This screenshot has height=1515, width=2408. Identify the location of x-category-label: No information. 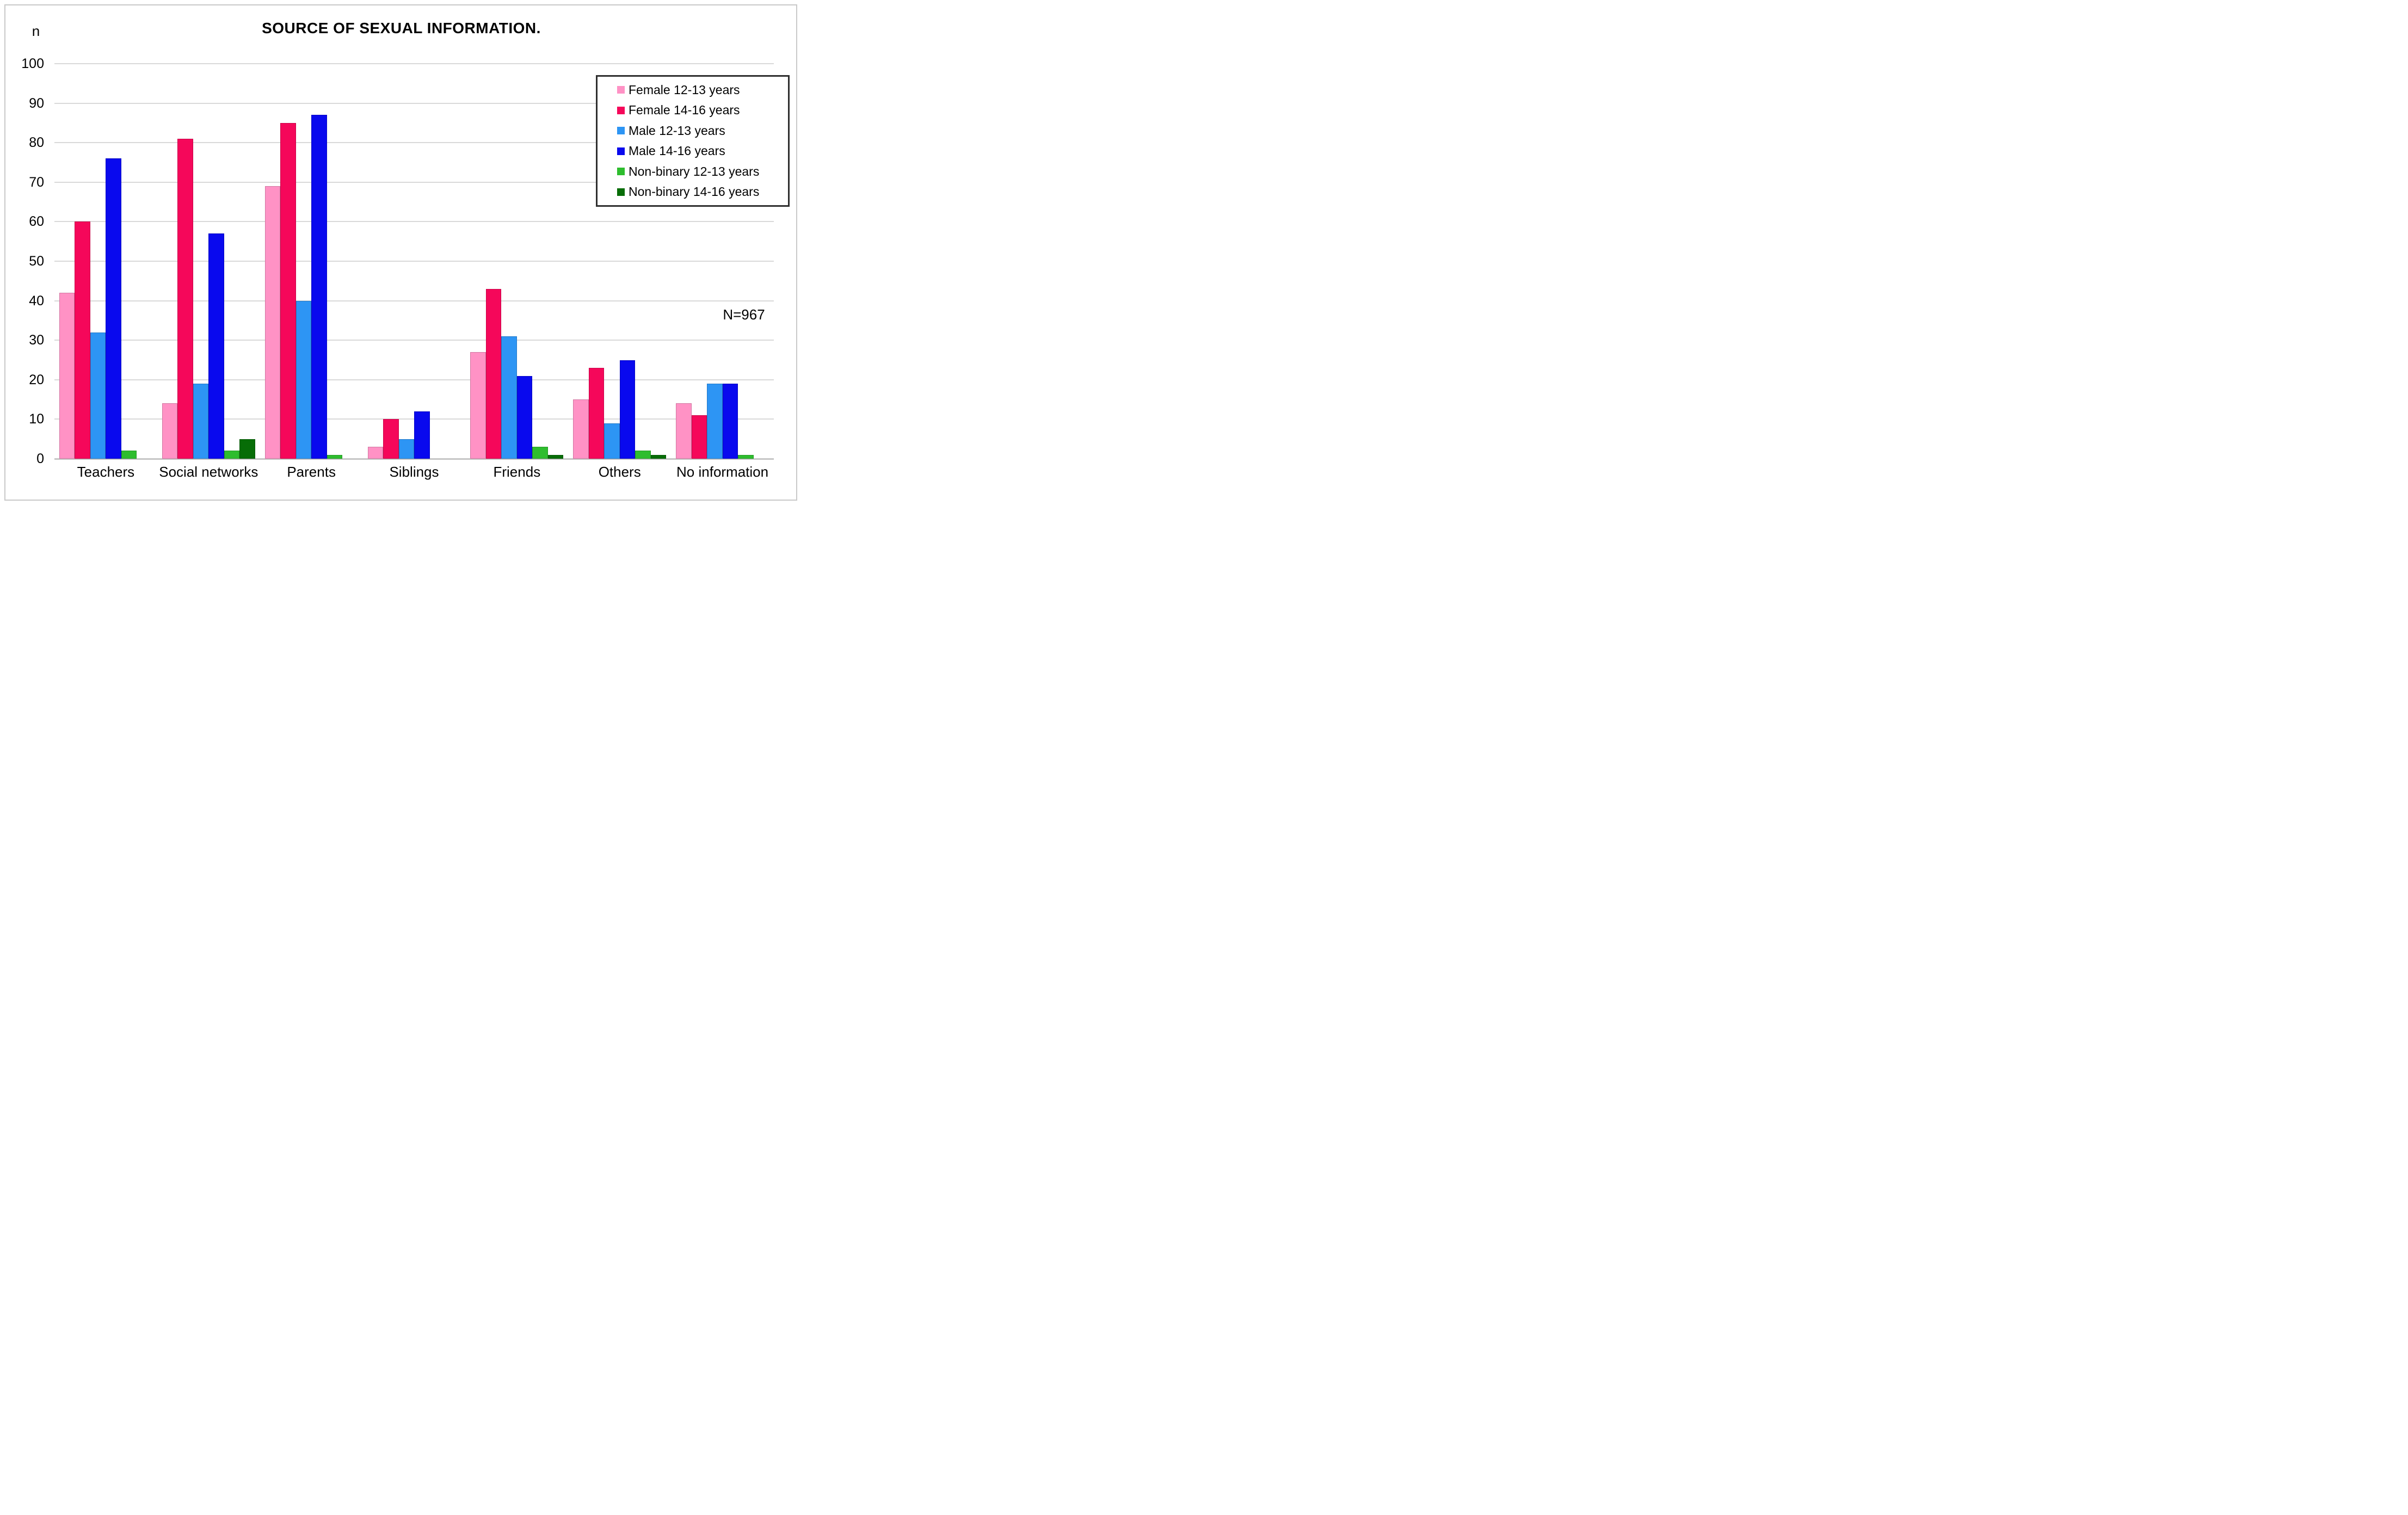
(723, 472).